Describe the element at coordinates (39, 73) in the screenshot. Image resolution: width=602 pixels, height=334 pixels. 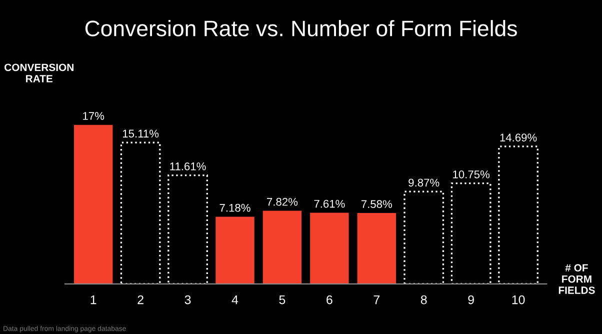
I see `y-axis-title: CONVERSION RATE` at that location.